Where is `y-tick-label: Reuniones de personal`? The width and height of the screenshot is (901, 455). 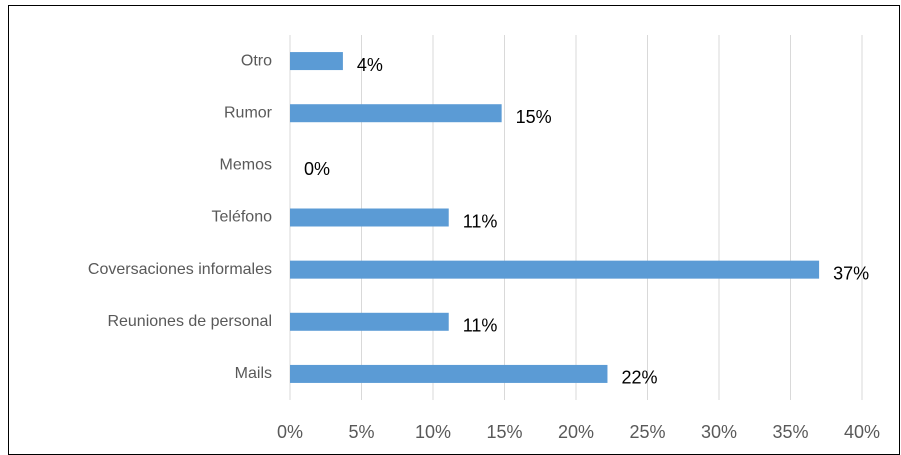 y-tick-label: Reuniones de personal is located at coordinates (189, 321).